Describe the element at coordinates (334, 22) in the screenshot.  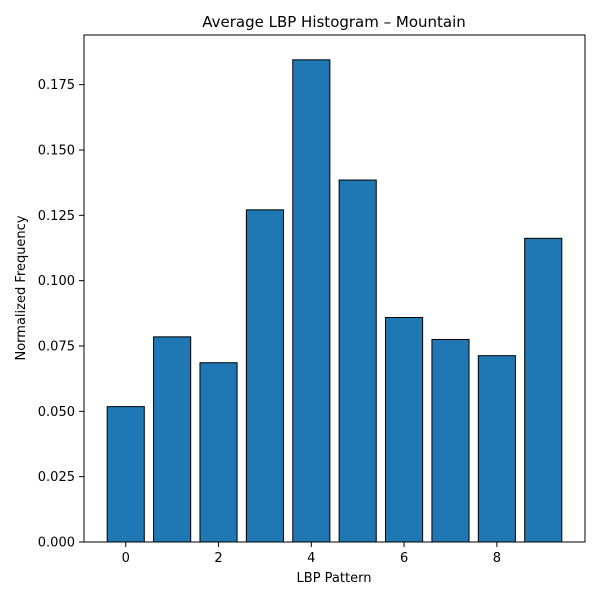
I see `chart-title: Average LBP Histogram – Mountain` at that location.